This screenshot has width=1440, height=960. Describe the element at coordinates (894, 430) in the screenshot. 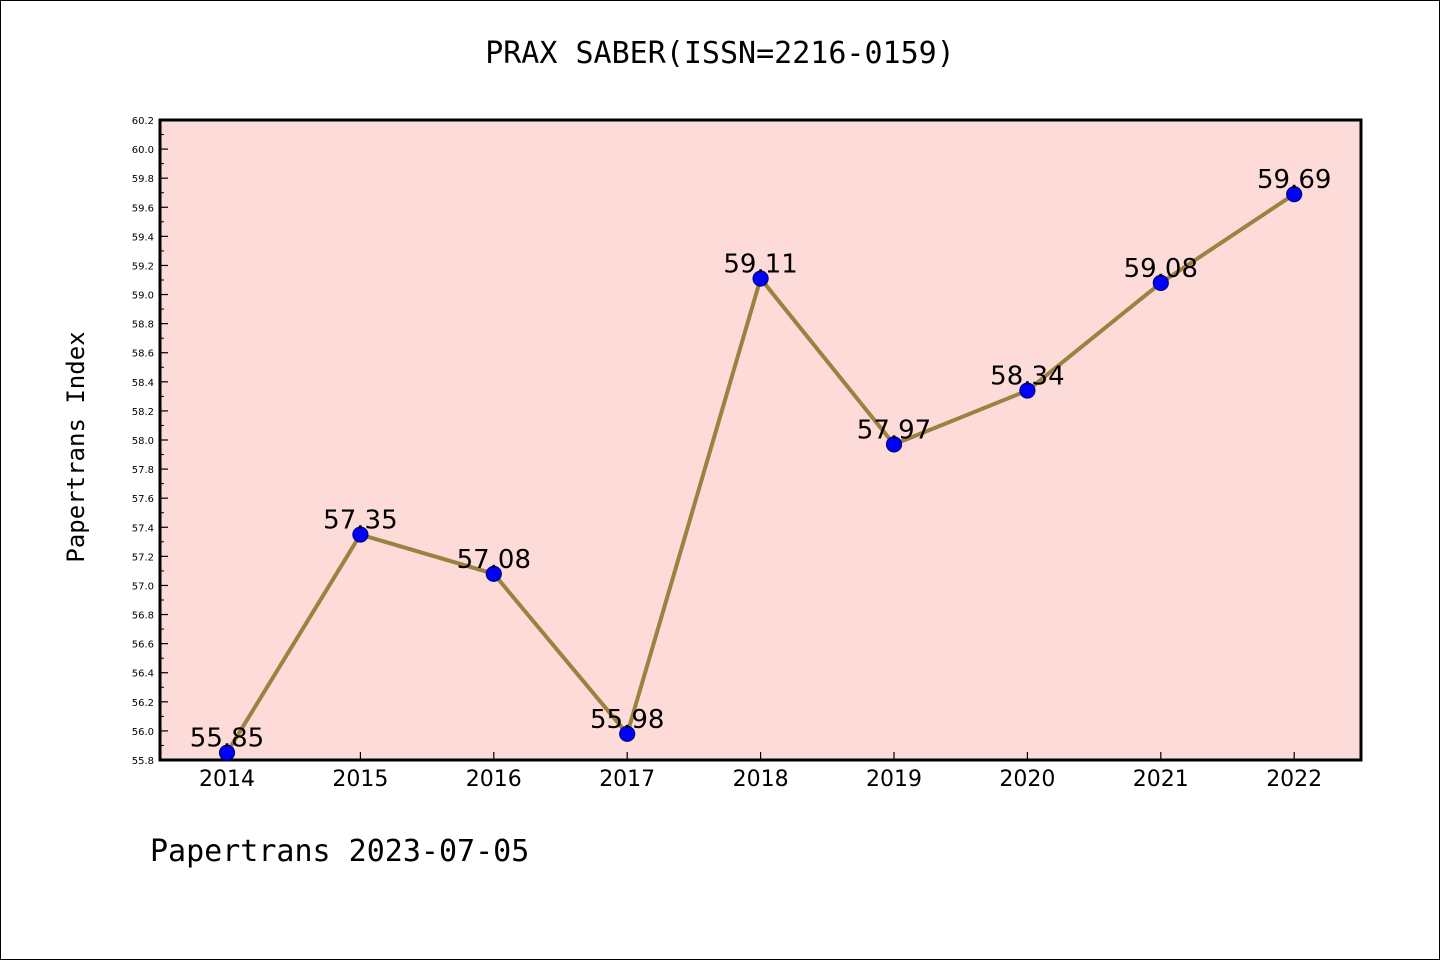

I see `data-label: 57.97` at that location.